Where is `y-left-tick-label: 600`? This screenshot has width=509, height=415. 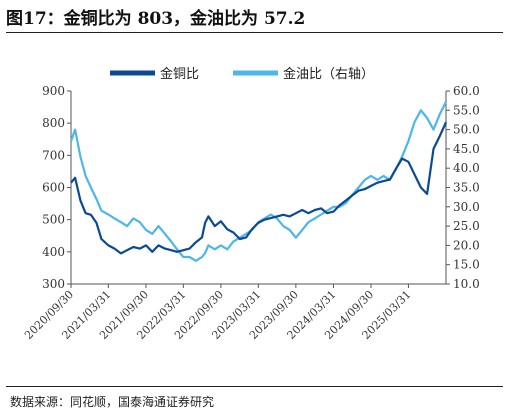
y-left-tick-label: 600 is located at coordinates (53, 188).